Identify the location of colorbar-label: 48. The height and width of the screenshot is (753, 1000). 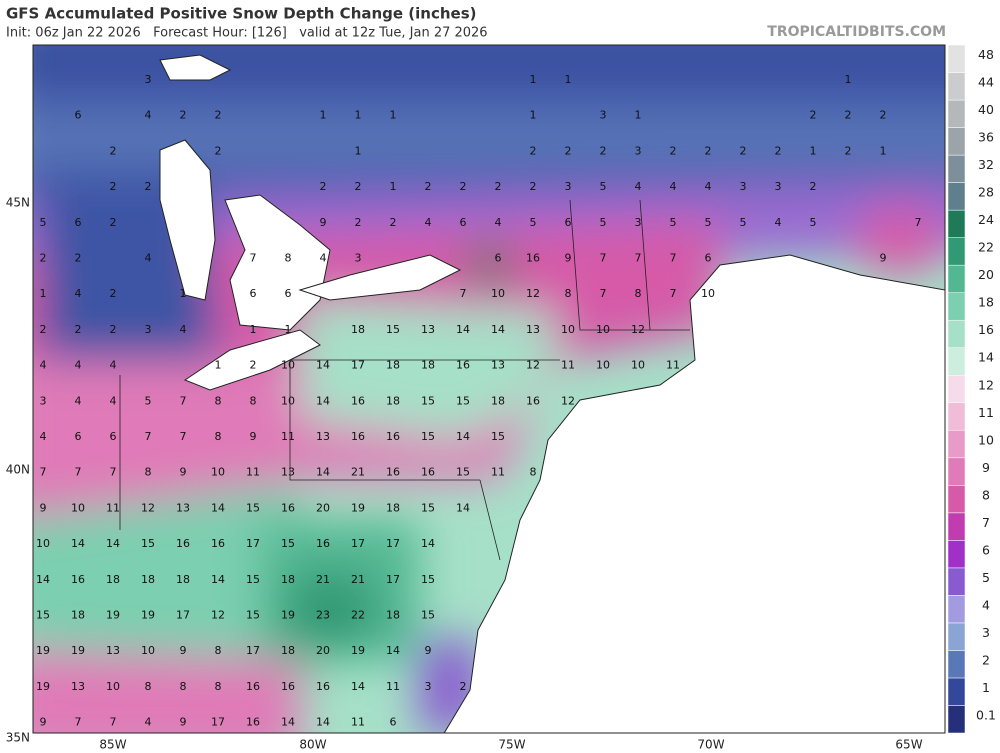
(986, 54).